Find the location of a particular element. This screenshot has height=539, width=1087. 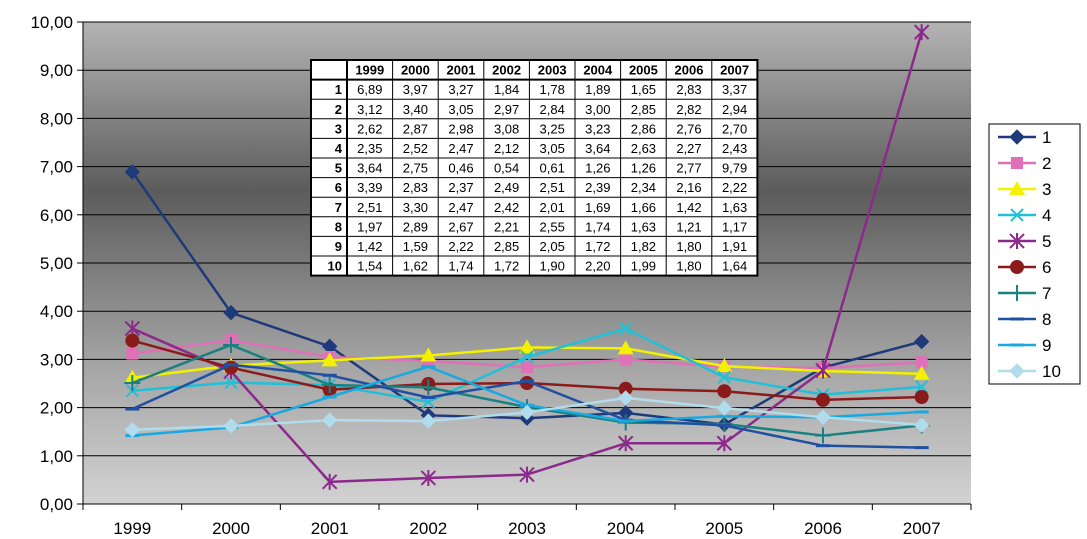

table-cell: 3,64 is located at coordinates (597, 148).